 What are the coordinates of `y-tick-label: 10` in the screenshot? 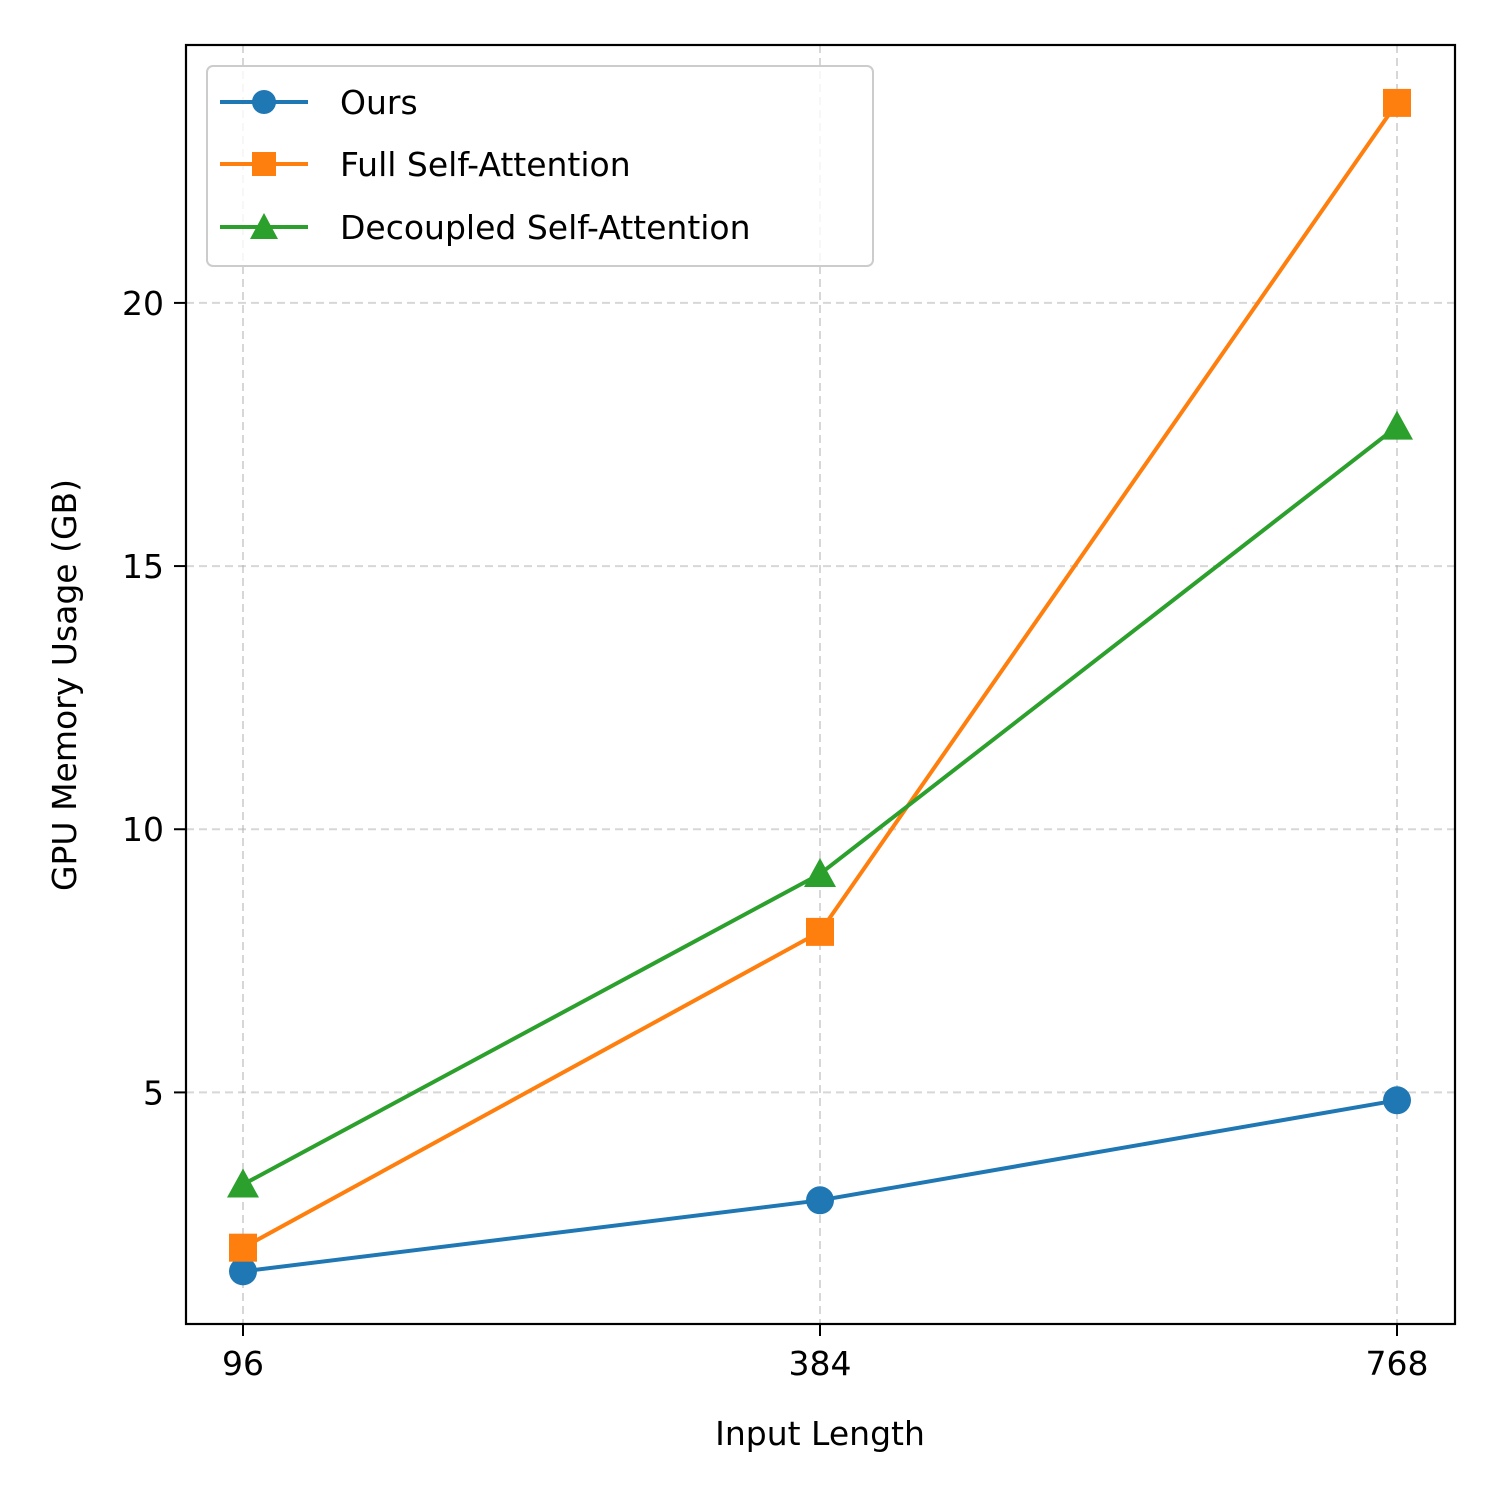 It's located at (143, 829).